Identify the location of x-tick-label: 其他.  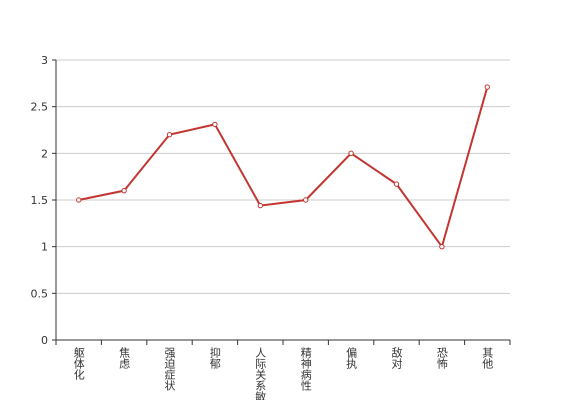
(487, 358).